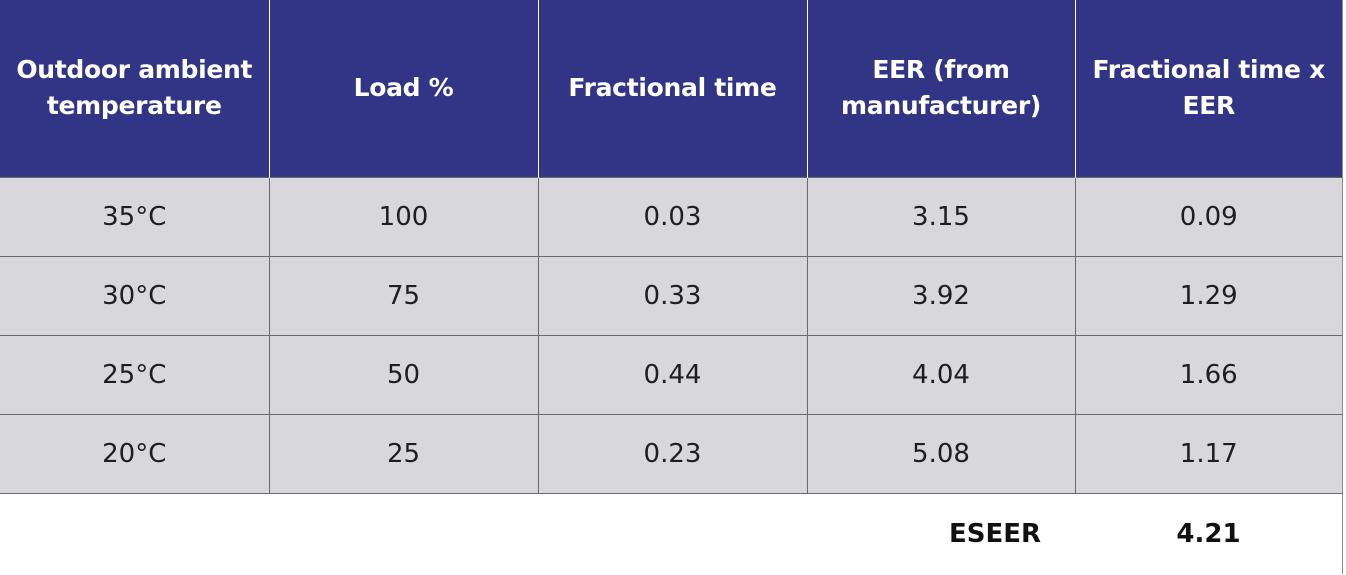  Describe the element at coordinates (403, 295) in the screenshot. I see `cell-load: 75` at that location.